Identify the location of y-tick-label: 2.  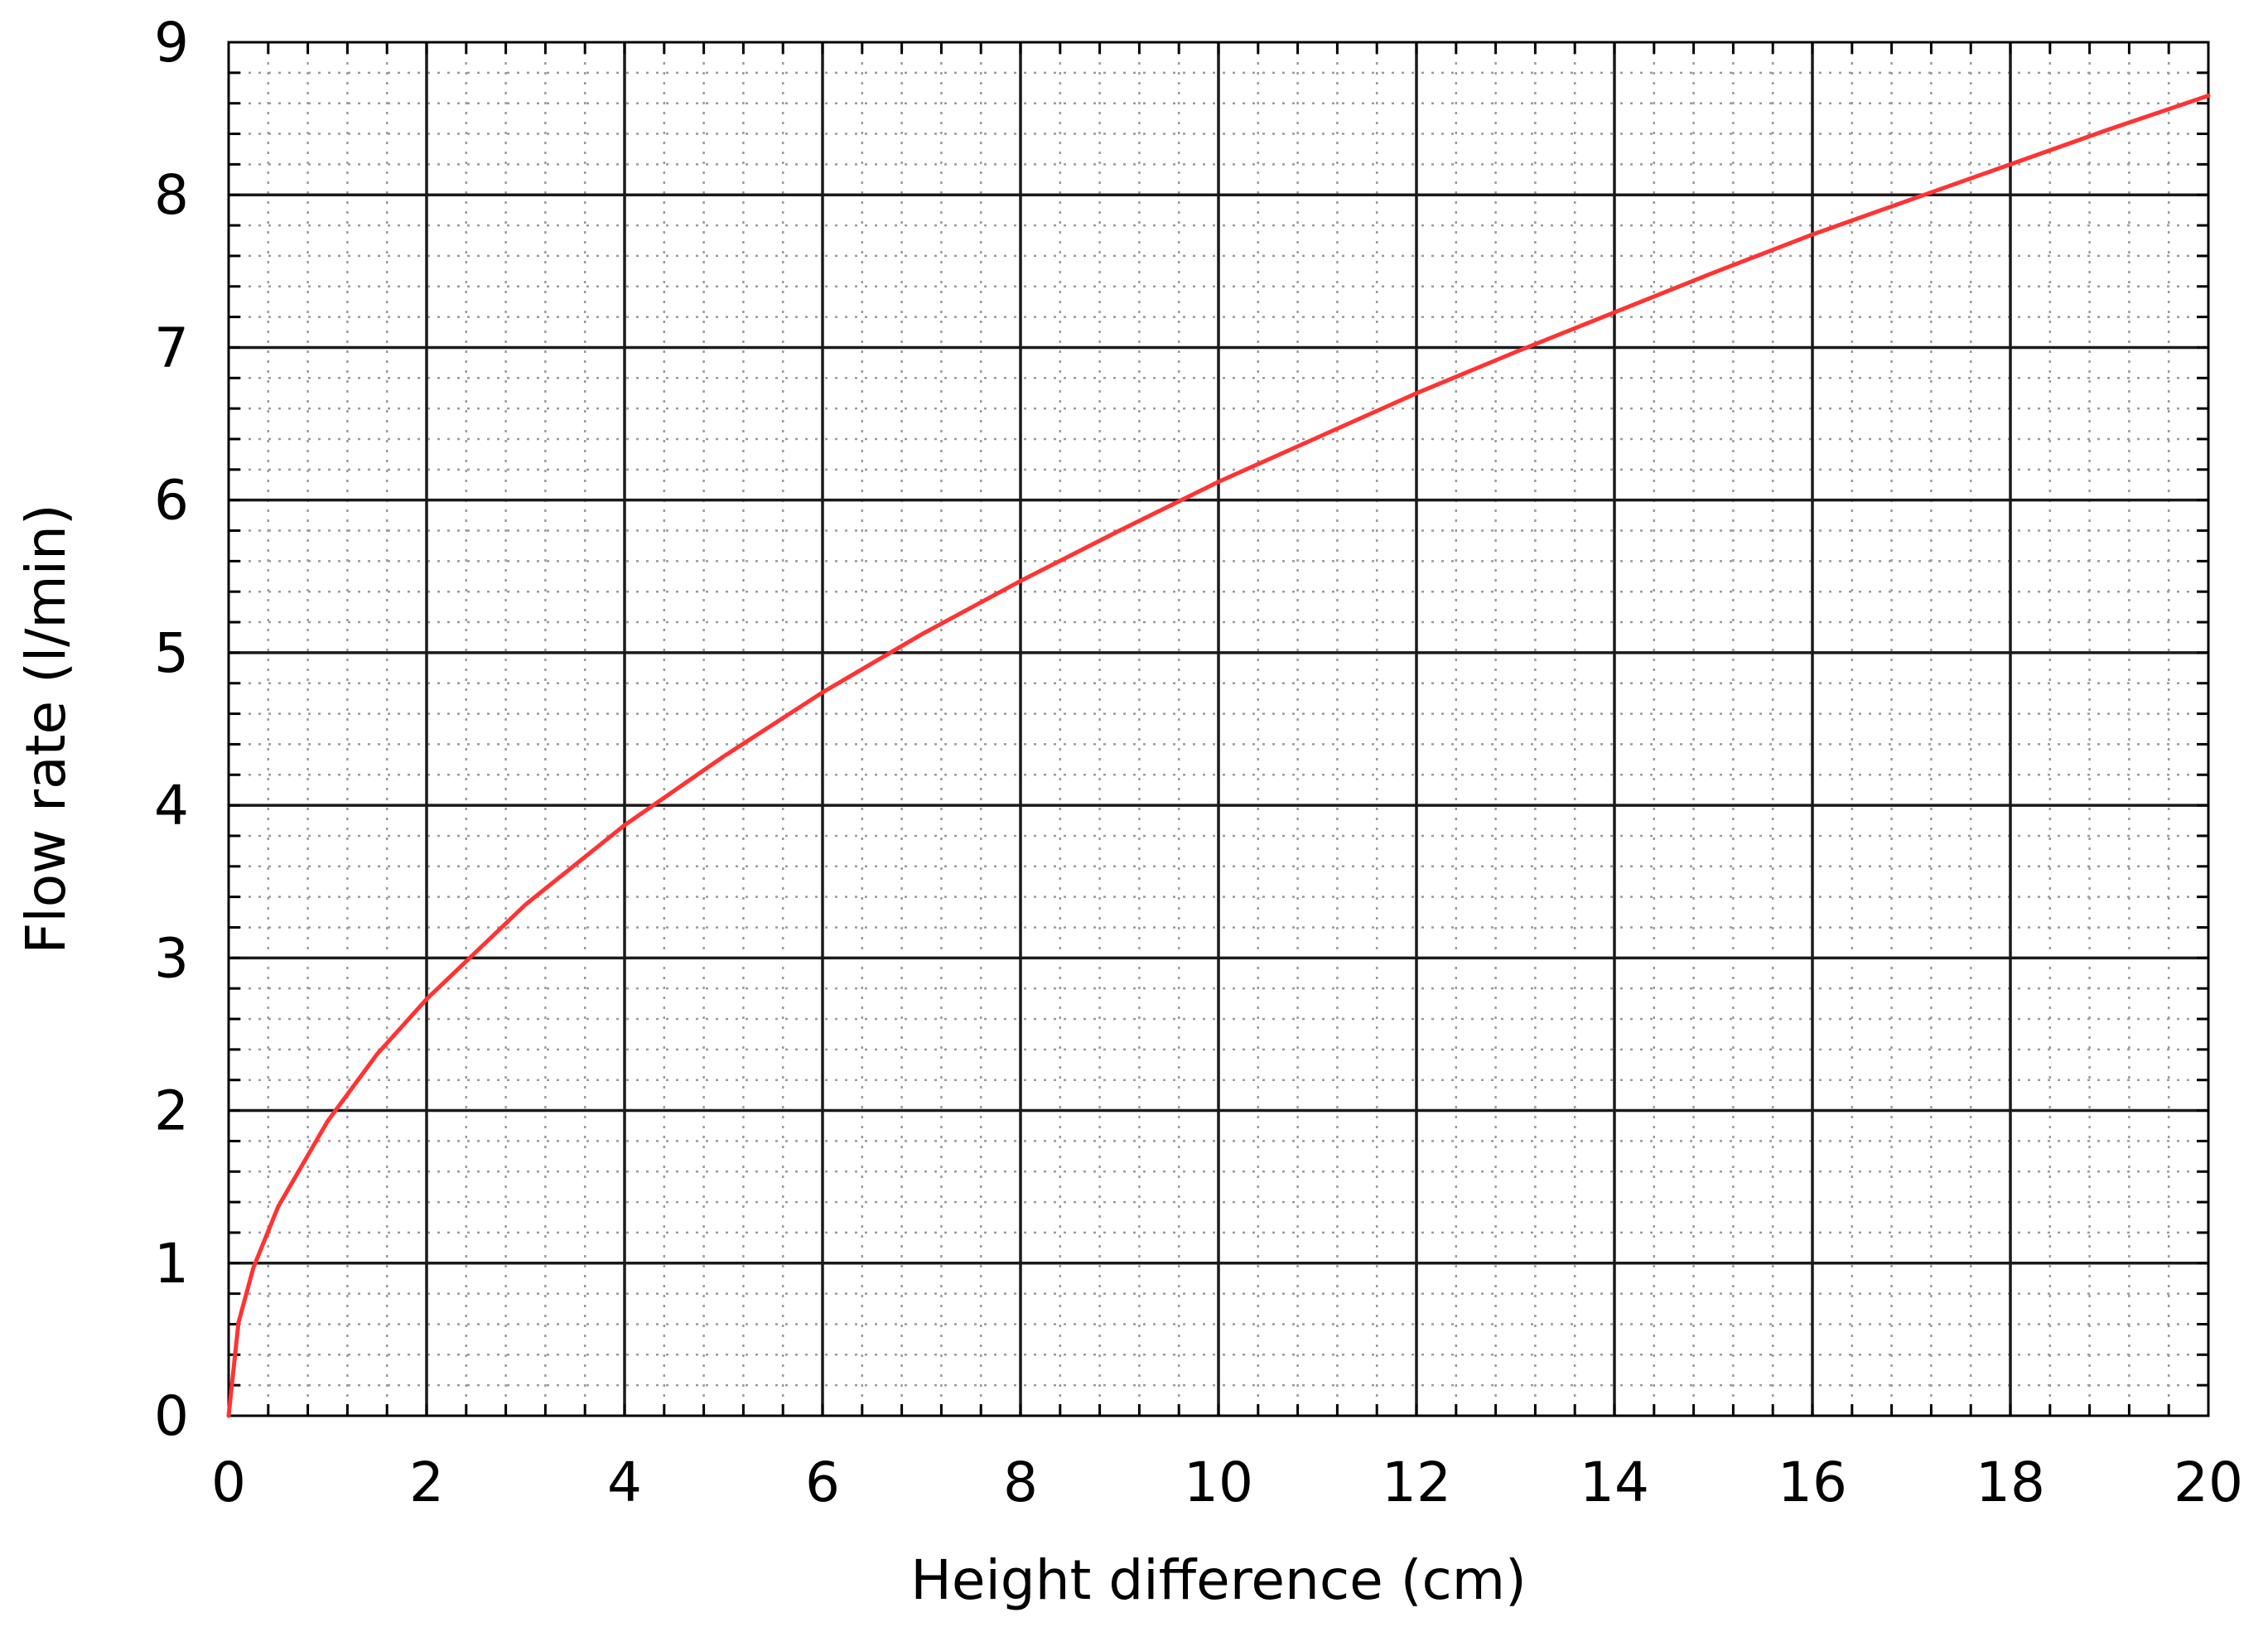
(171, 1111).